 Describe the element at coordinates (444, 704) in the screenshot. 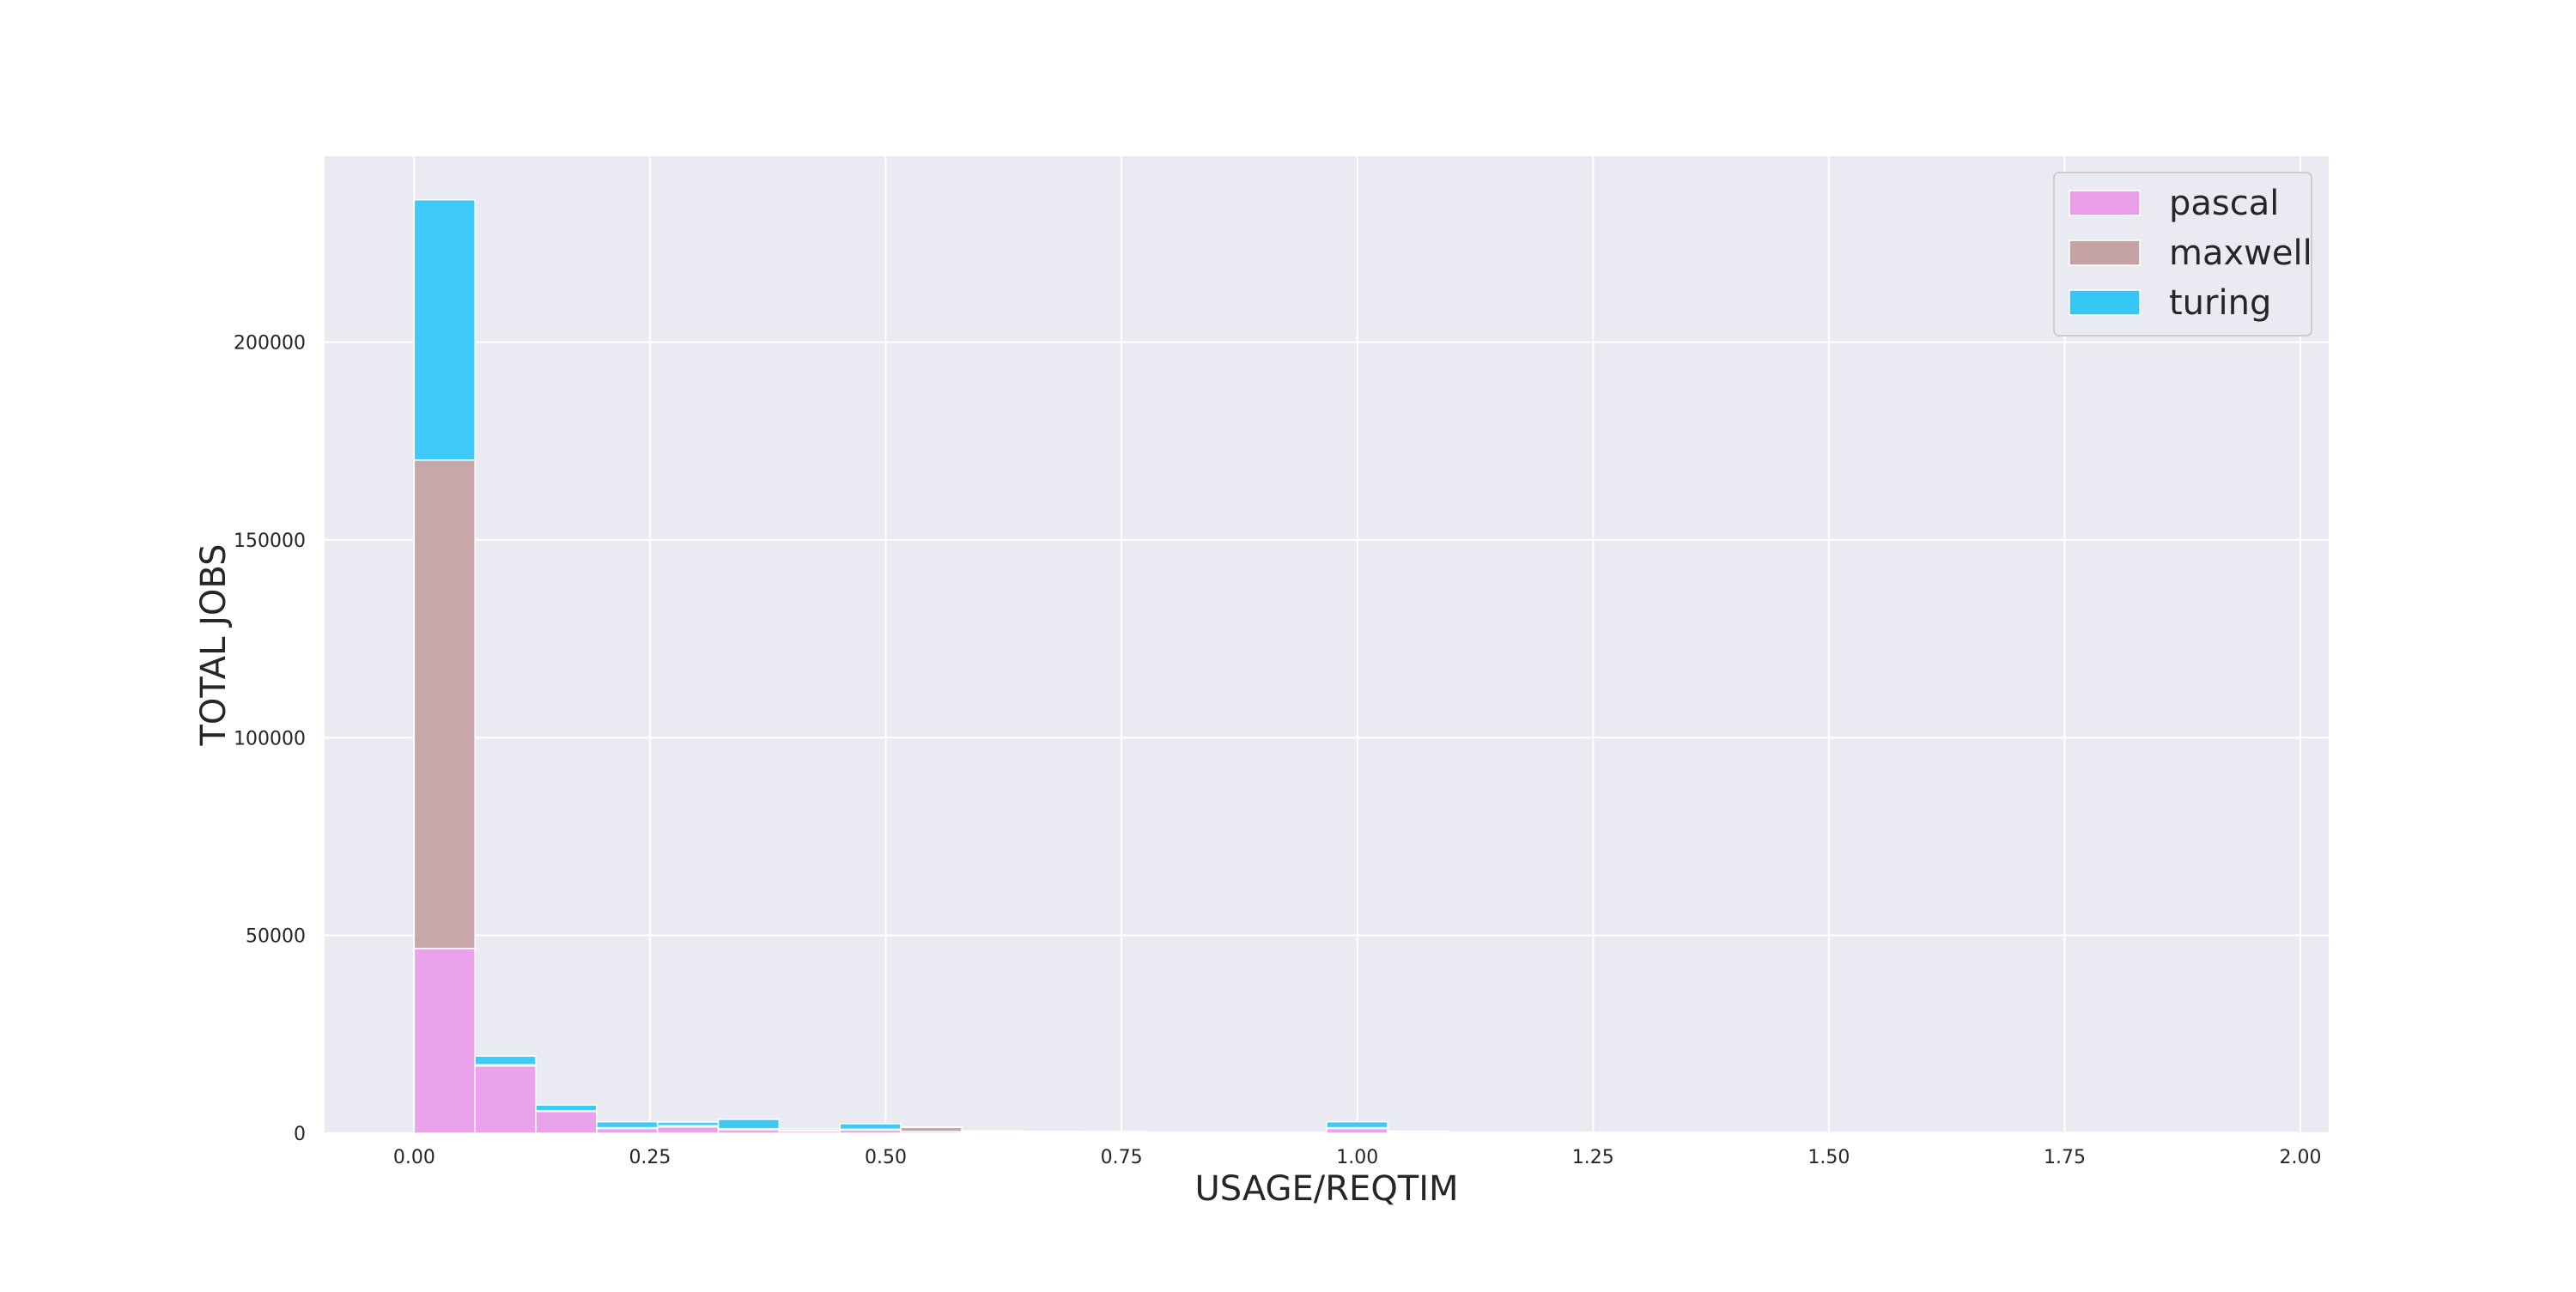

I see `bar-maxwell` at that location.